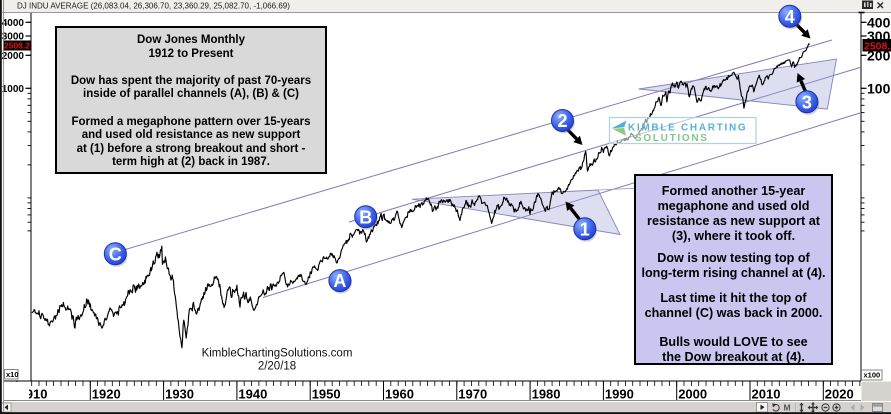  What do you see at coordinates (12, 374) in the screenshot?
I see `svg-text: x10` at bounding box center [12, 374].